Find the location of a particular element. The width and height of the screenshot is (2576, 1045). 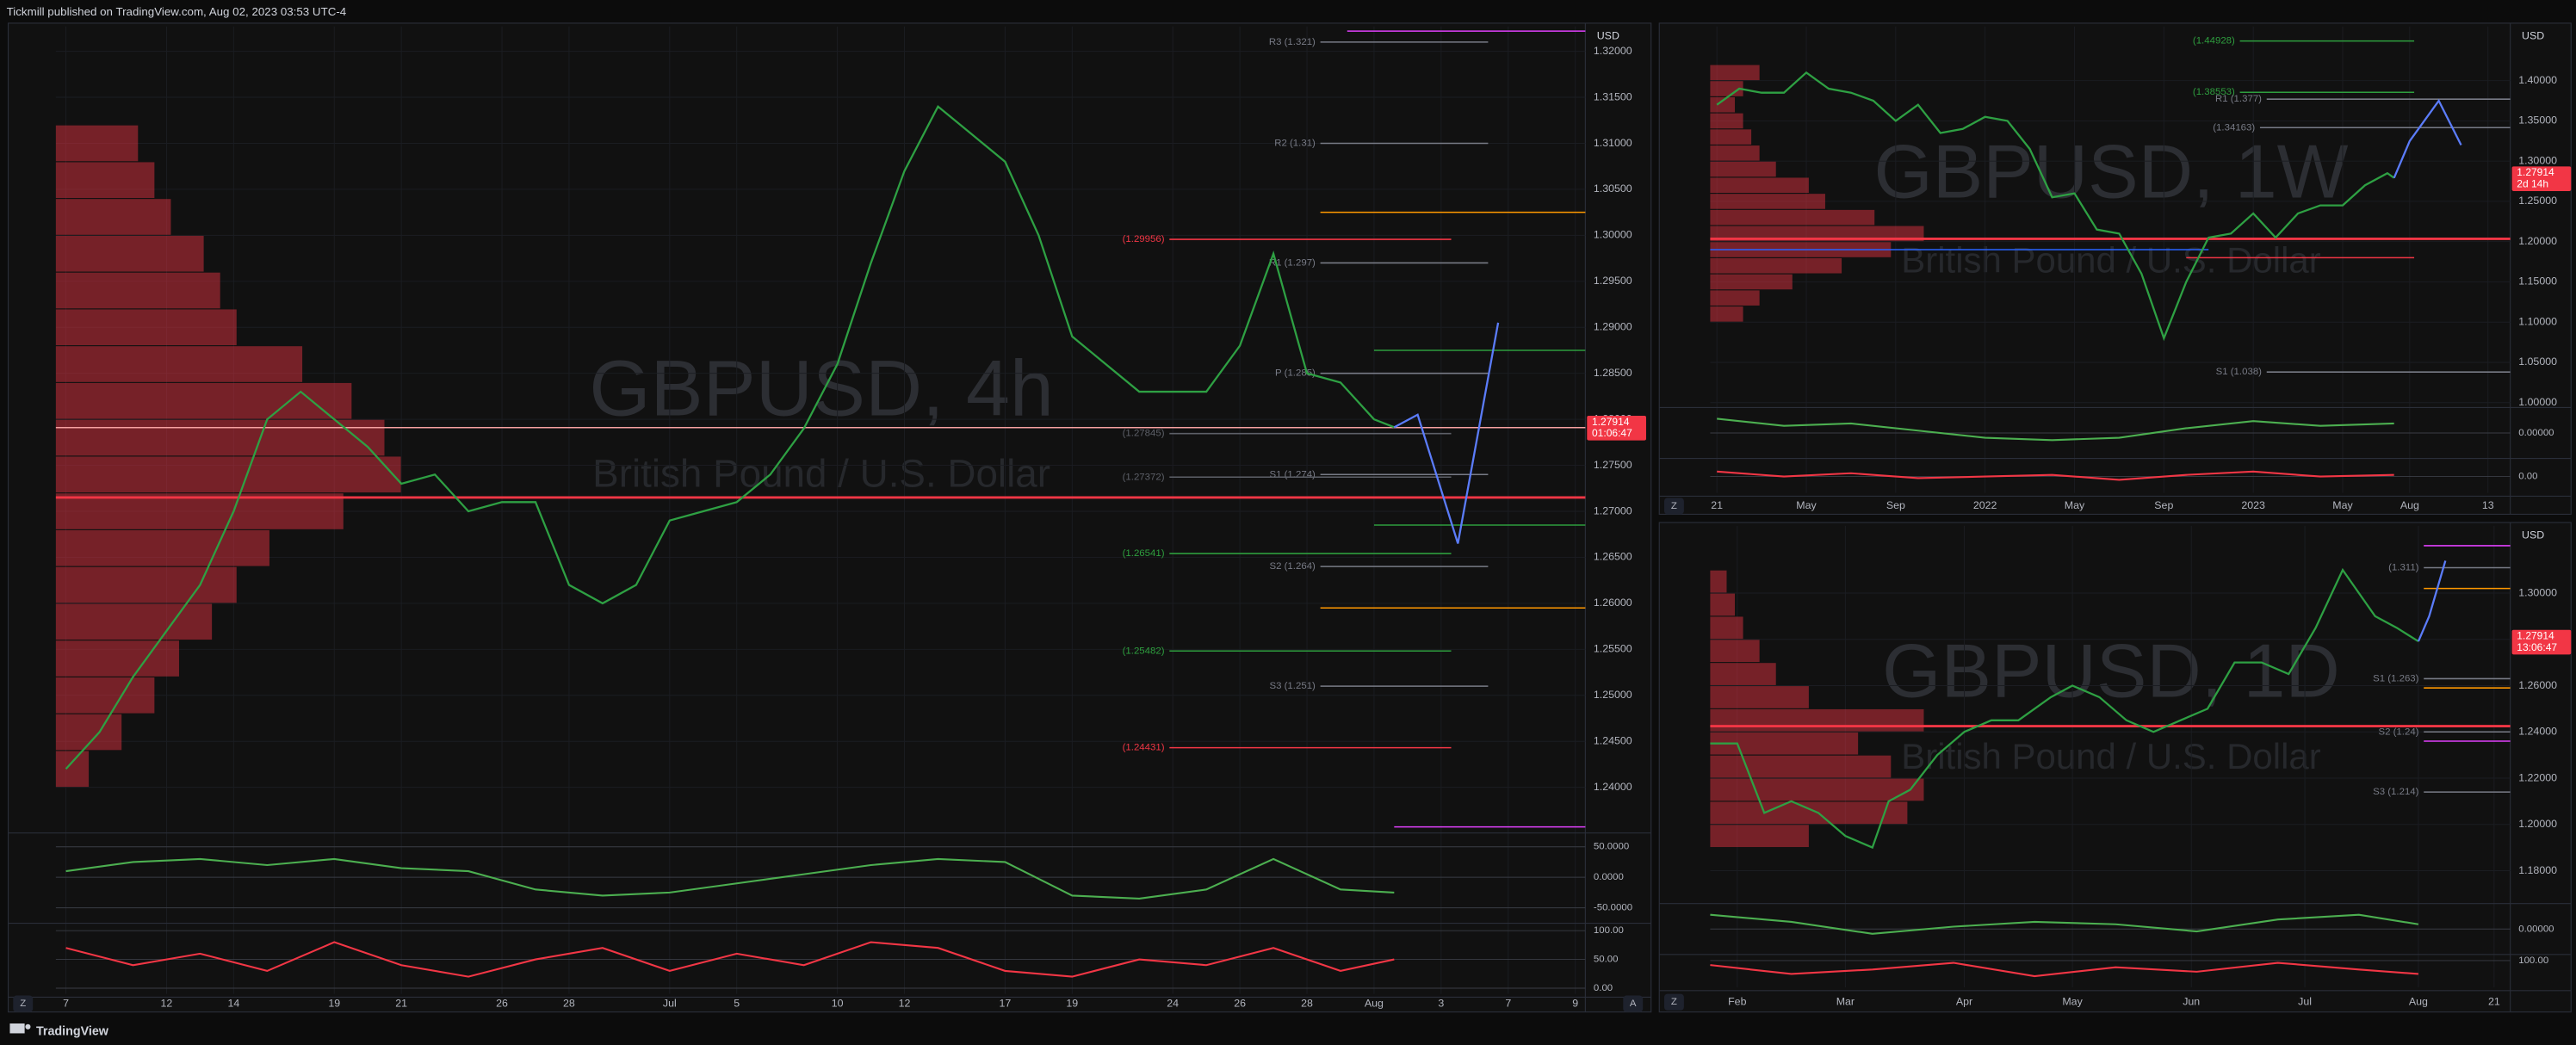

oscillator-tick-label: 0.00 is located at coordinates (2527, 477).